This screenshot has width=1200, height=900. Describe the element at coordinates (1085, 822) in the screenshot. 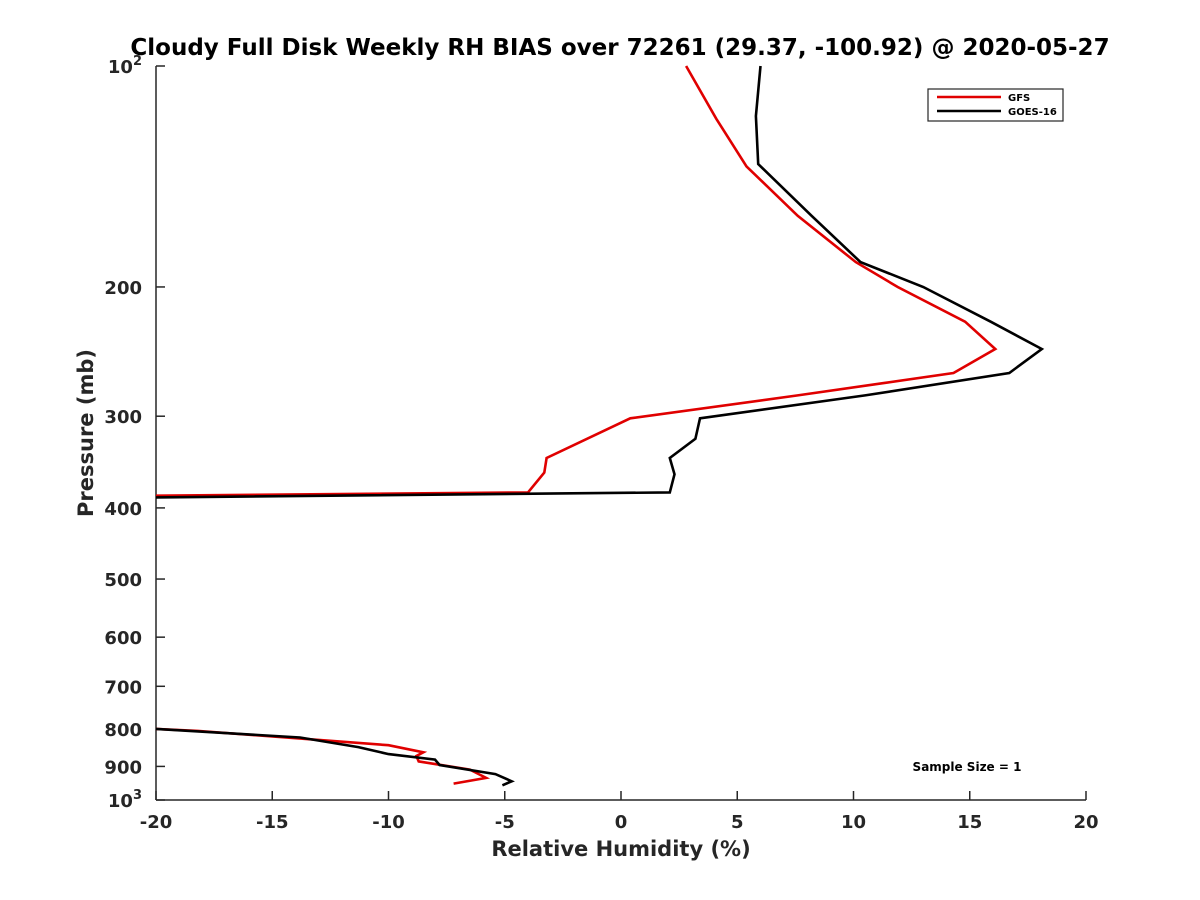

I see `x-tick-label: 20` at that location.